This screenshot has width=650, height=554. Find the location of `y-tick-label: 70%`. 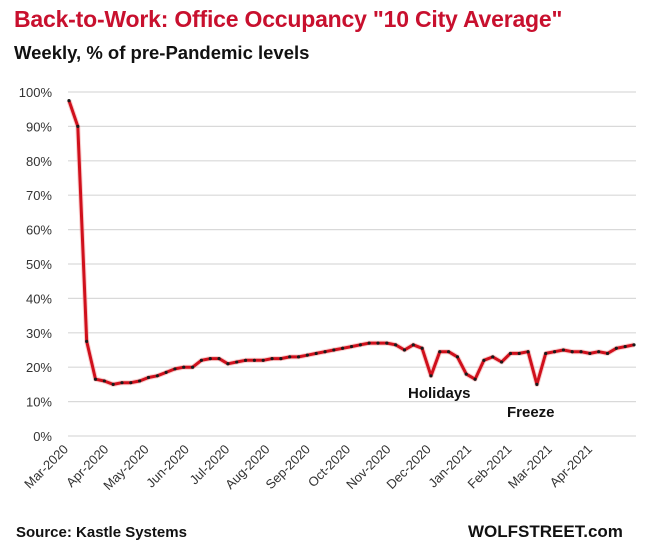

y-tick-label: 70% is located at coordinates (39, 195).